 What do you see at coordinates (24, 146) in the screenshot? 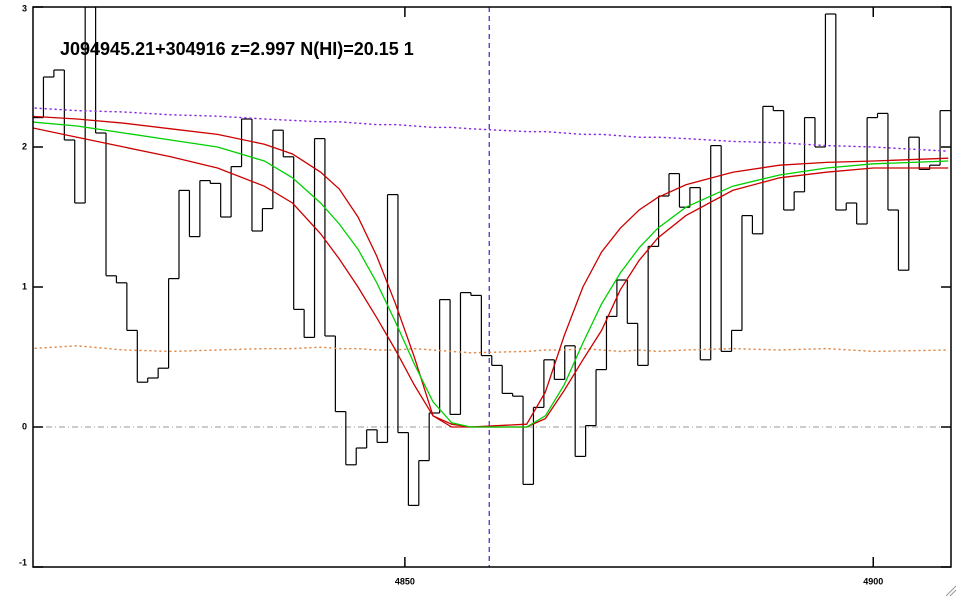
I see `y-tick-label: 2` at bounding box center [24, 146].